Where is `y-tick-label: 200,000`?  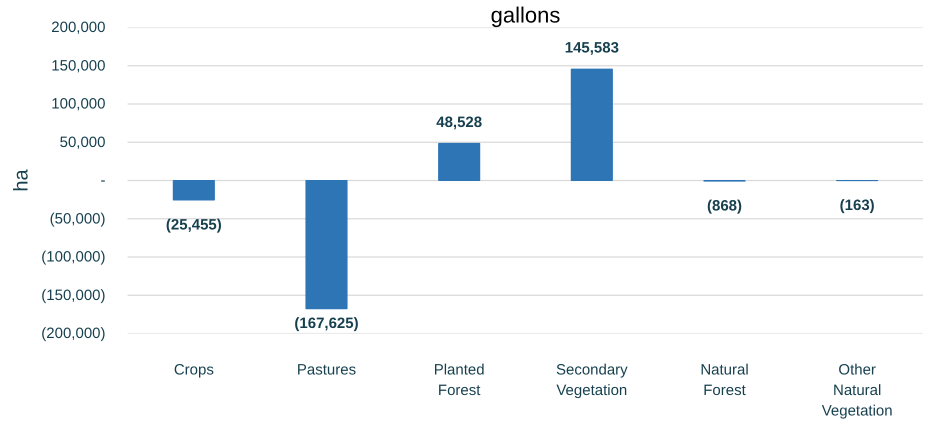 y-tick-label: 200,000 is located at coordinates (78, 27).